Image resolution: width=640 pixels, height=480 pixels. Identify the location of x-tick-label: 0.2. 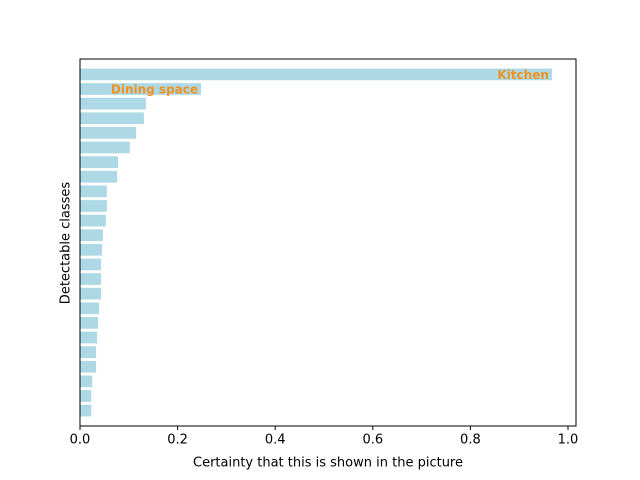
(177, 440).